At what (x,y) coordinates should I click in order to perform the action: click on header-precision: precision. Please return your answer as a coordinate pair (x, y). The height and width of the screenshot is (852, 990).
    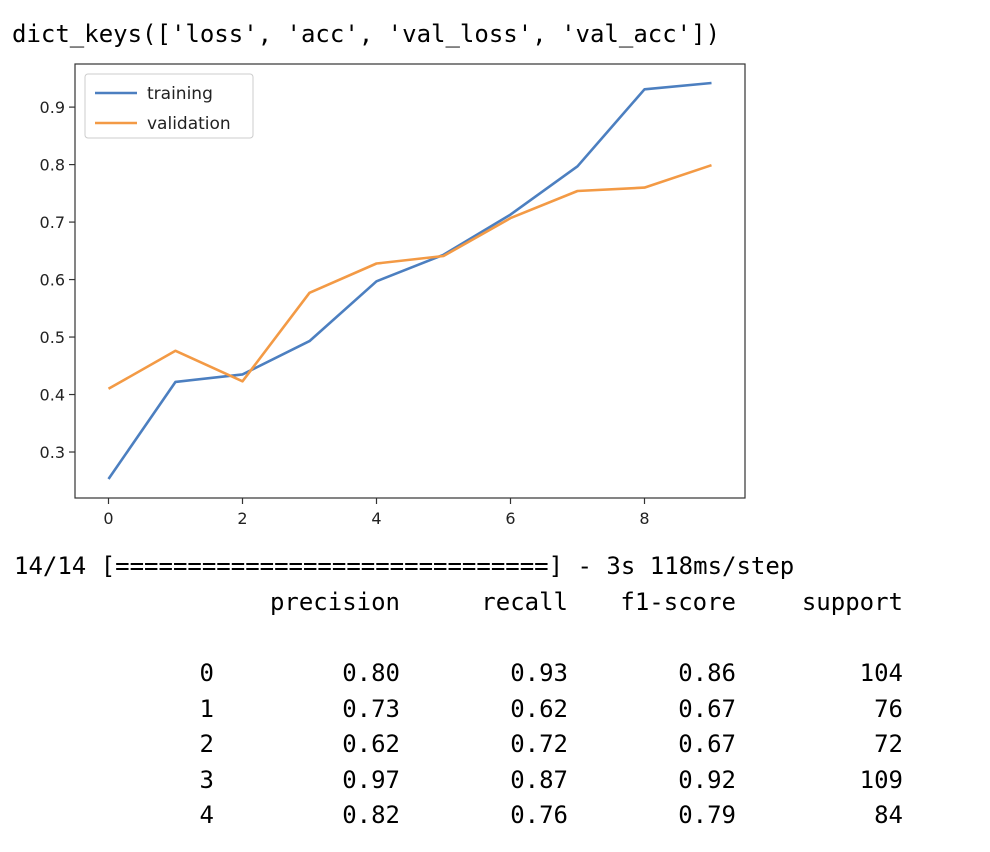
    Looking at the image, I should click on (334, 602).